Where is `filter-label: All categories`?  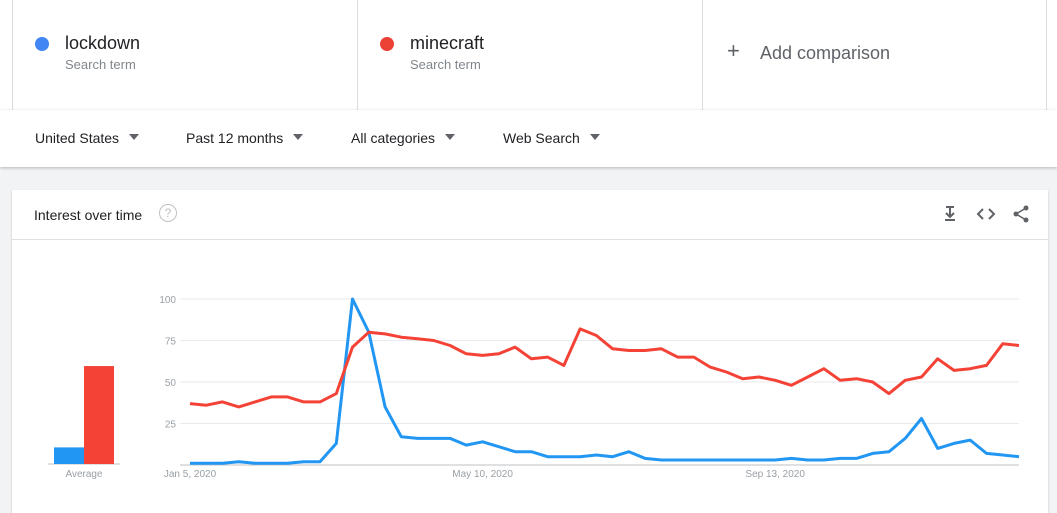 filter-label: All categories is located at coordinates (393, 138).